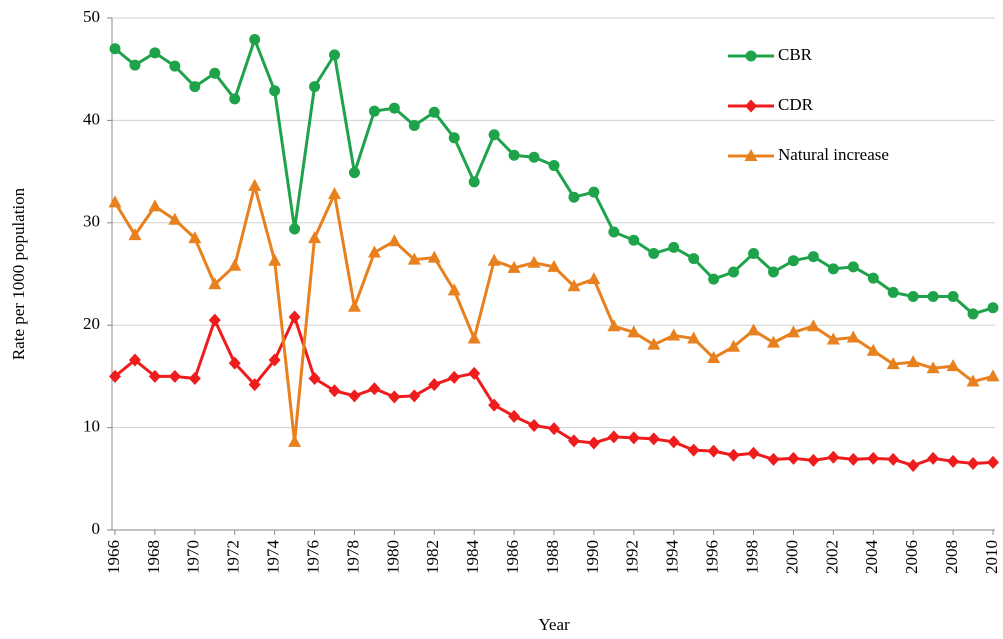 This screenshot has height=639, width=1003. I want to click on y-tick-label: 0, so click(96, 528).